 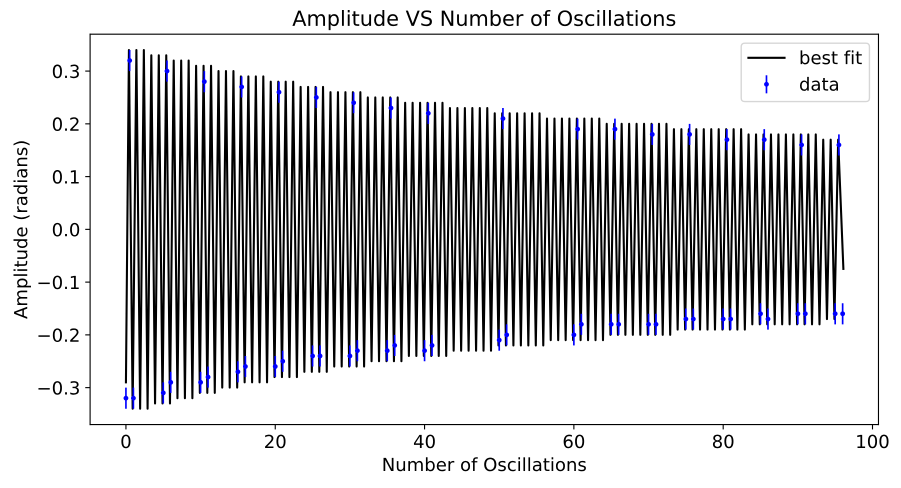 What do you see at coordinates (485, 464) in the screenshot?
I see `x-axis-title: Number of Oscillations` at bounding box center [485, 464].